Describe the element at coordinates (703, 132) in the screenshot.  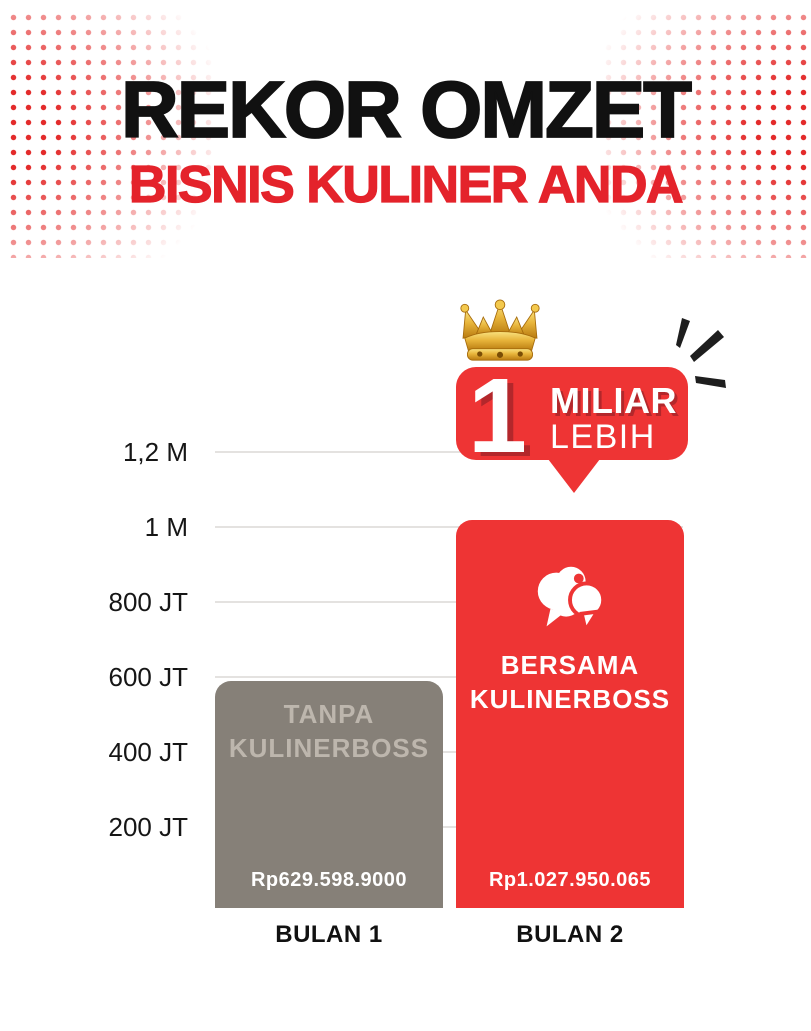
I see `dot-pattern-right-icon` at that location.